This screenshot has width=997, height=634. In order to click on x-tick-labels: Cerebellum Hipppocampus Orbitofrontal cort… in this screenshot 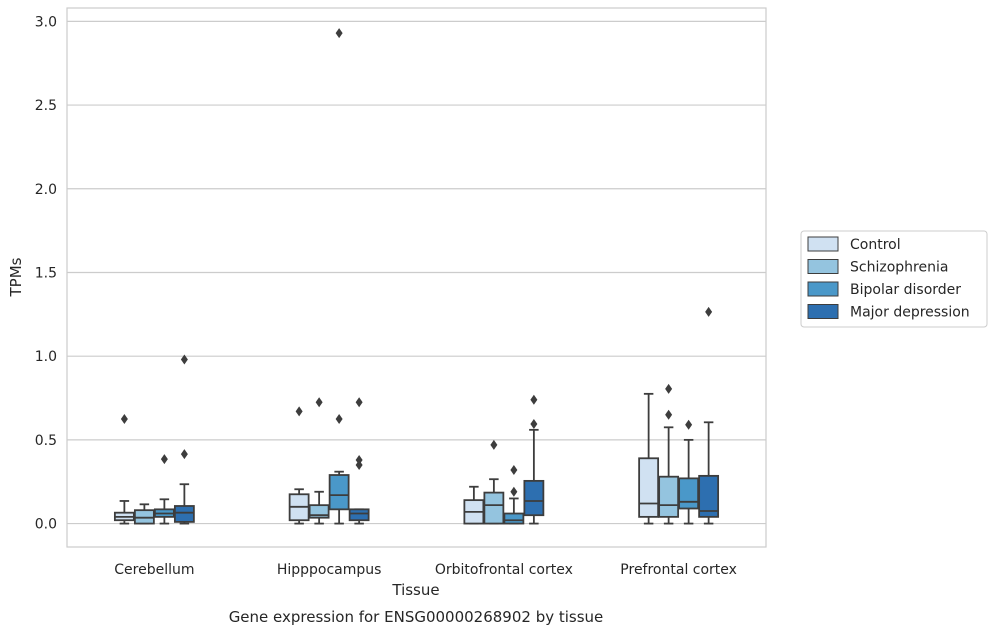, I will do `click(425, 570)`.